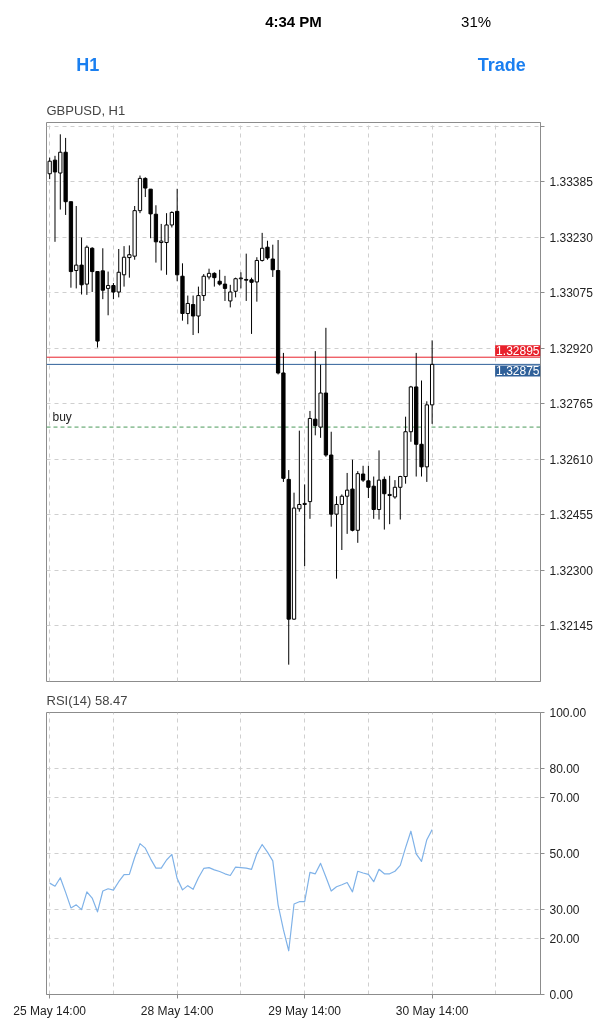  Describe the element at coordinates (177, 1010) in the screenshot. I see `x-tick-label: 28 May 14:00` at that location.